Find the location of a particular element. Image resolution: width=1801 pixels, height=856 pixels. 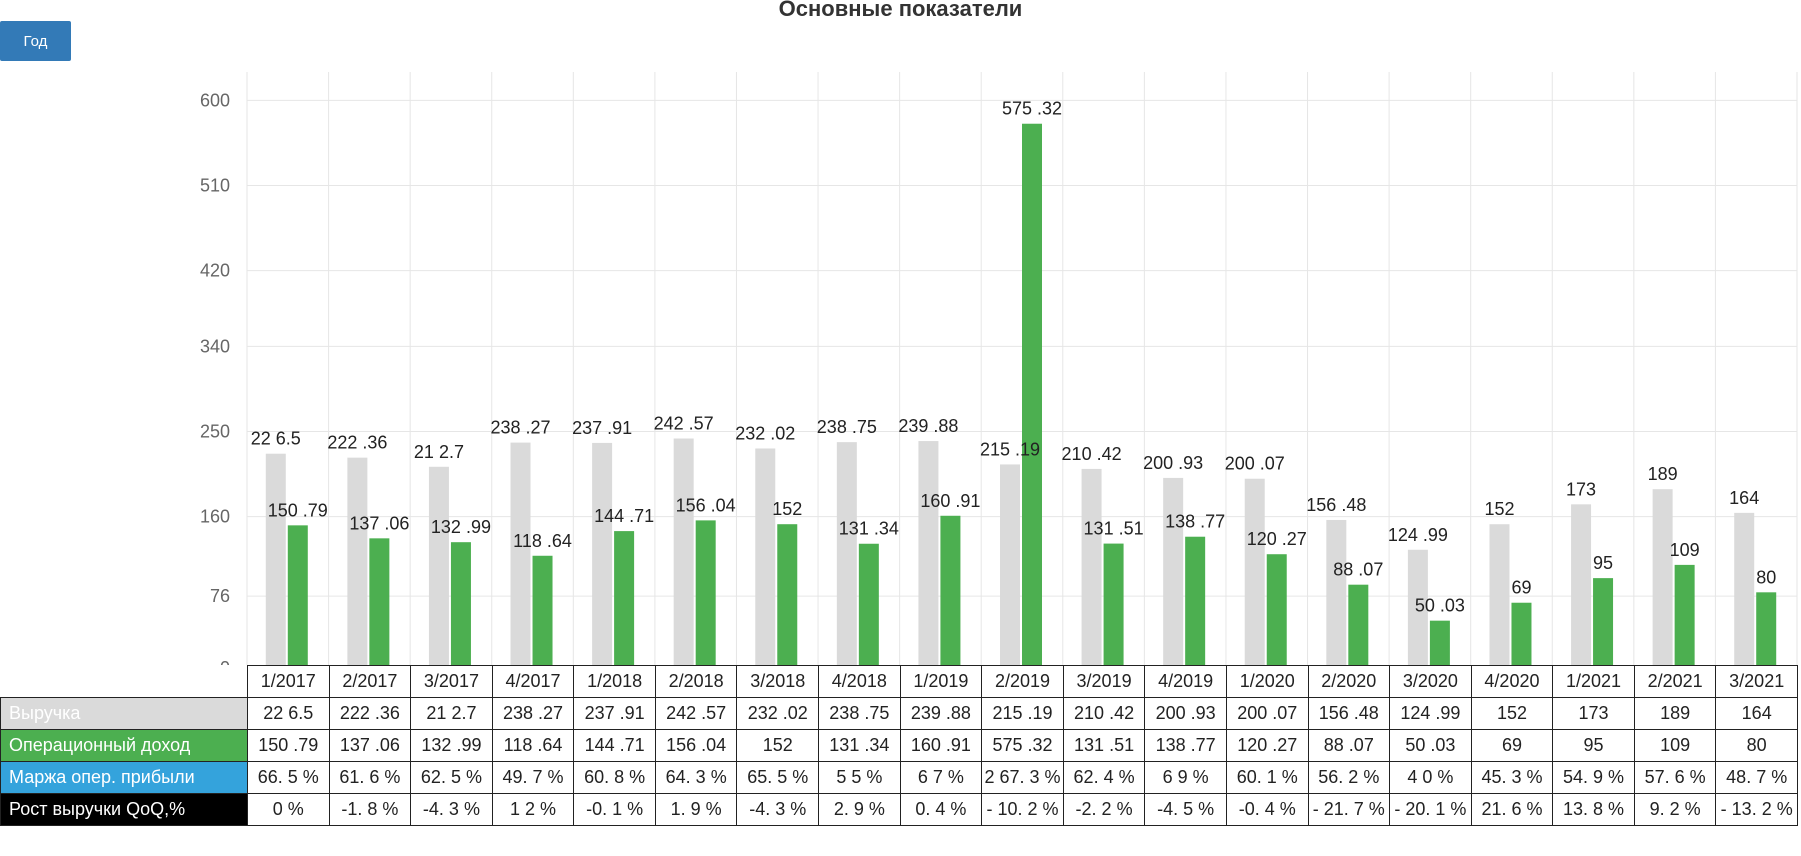

table-cell: 64. 3 % is located at coordinates (696, 777).